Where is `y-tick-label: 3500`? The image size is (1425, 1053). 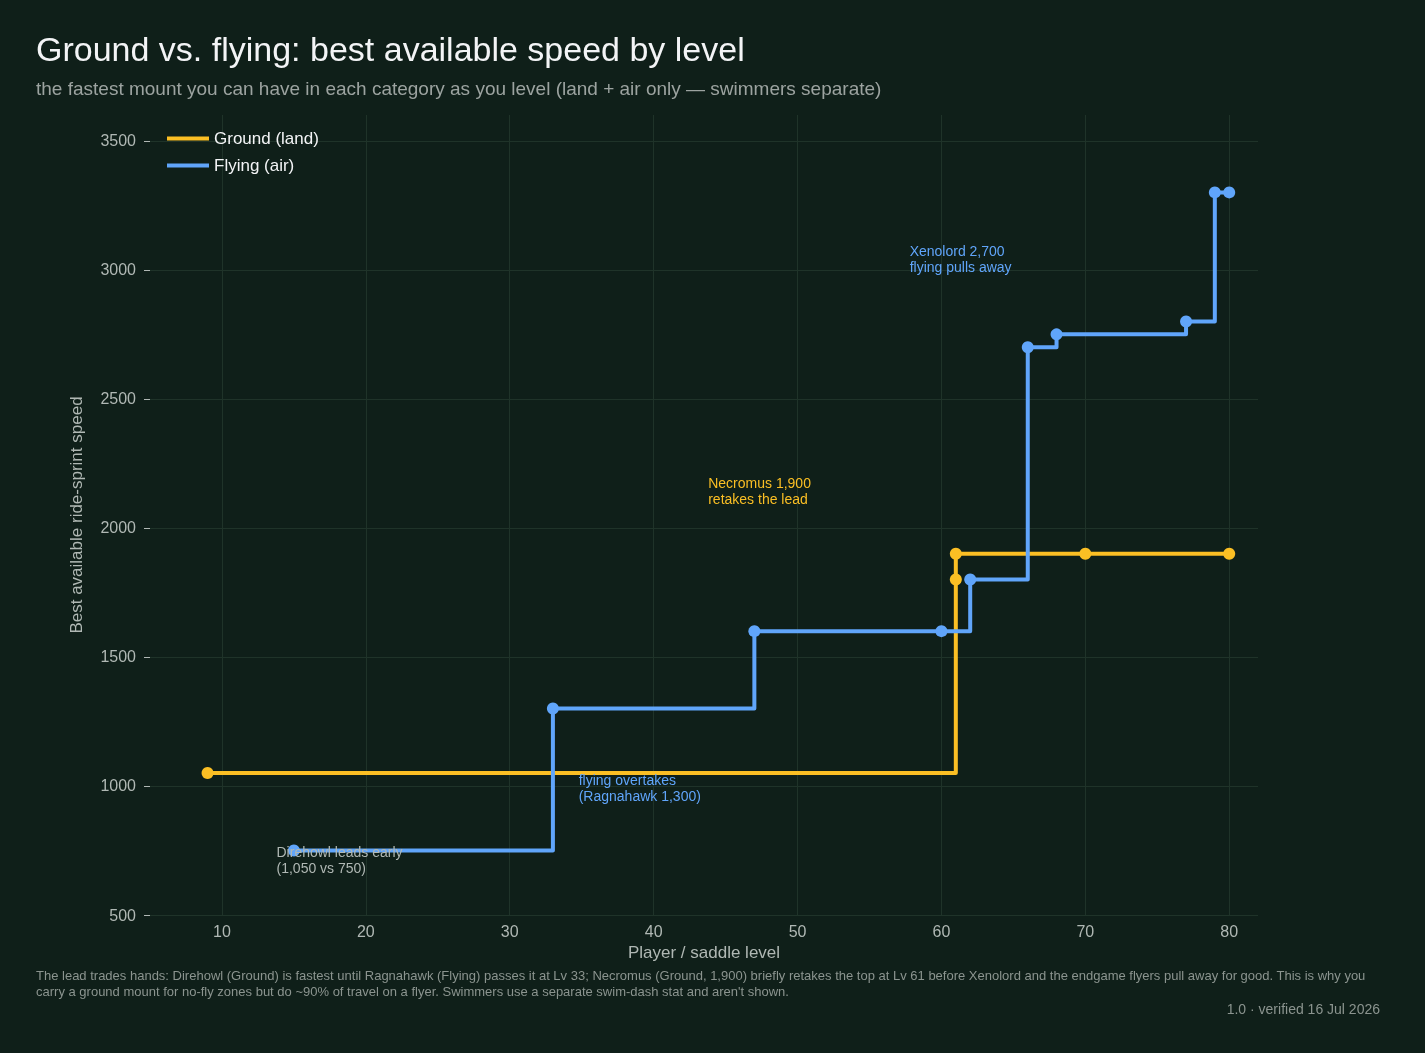 y-tick-label: 3500 is located at coordinates (118, 141).